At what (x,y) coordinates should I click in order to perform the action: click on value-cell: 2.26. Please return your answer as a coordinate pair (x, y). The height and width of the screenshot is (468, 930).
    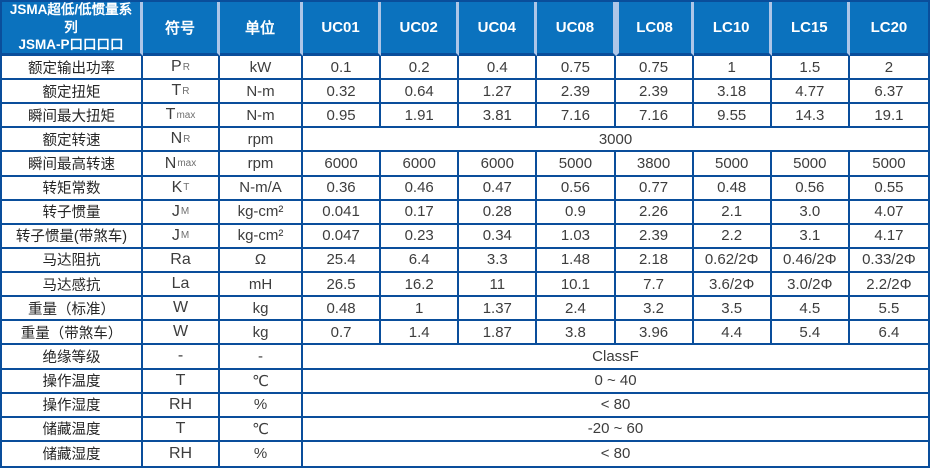
    Looking at the image, I should click on (654, 212).